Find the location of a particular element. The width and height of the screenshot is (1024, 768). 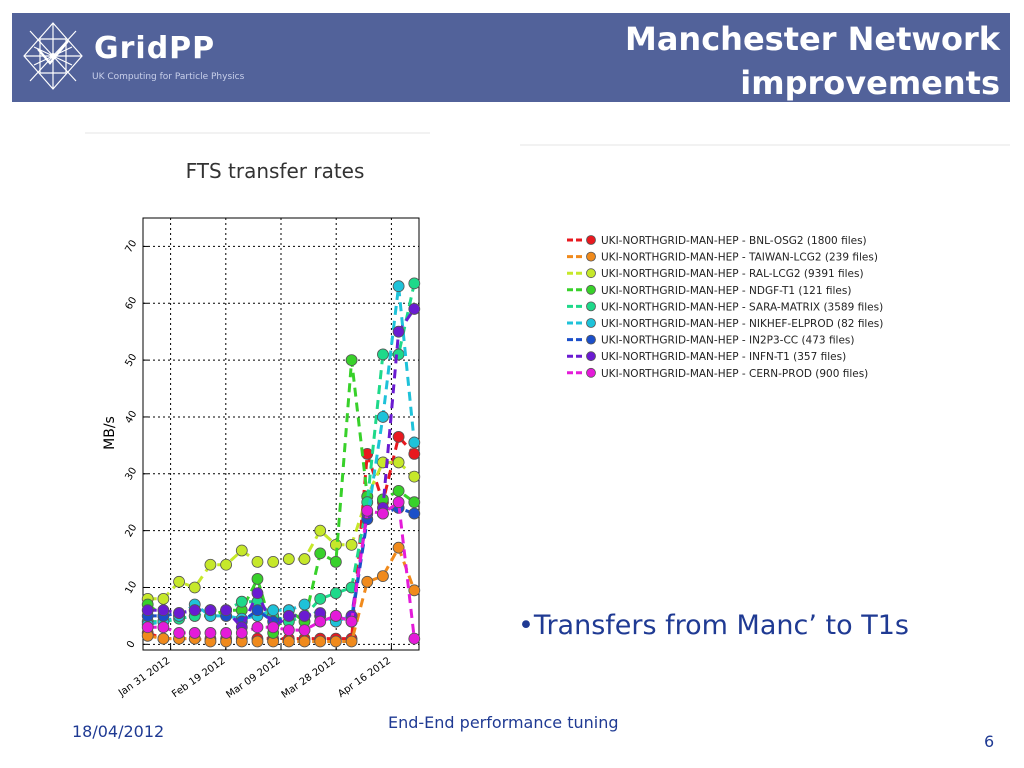

bullet-transfers: •Transfers from Manc’ to T1s is located at coordinates (713, 625).